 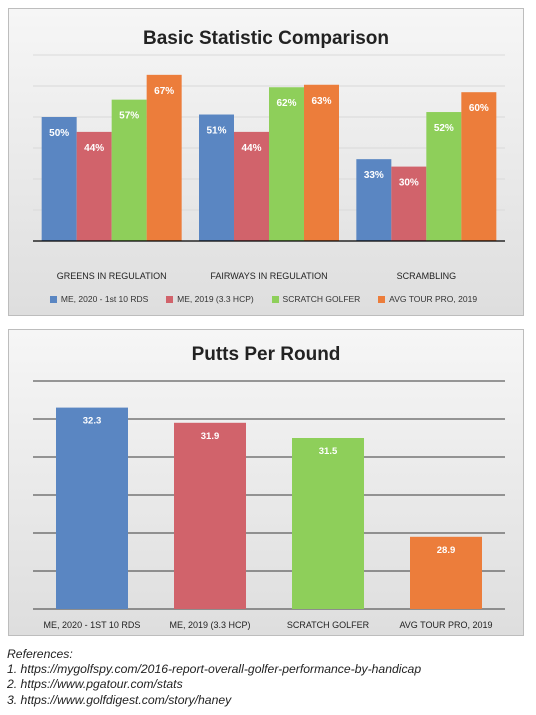 I want to click on category-label: AVG TOUR PRO, 2019, so click(x=445, y=625).